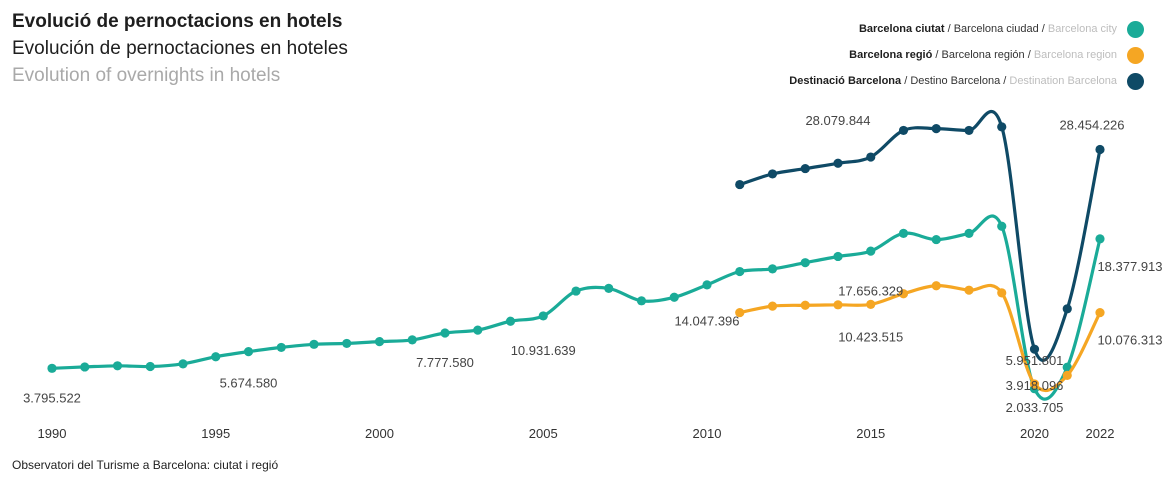 The image size is (1172, 477). What do you see at coordinates (838, 305) in the screenshot?
I see `data-point-1-2014` at bounding box center [838, 305].